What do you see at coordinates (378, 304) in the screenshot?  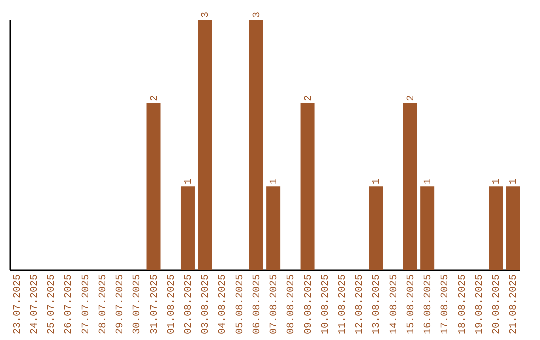 I see `x-tick-label: 13.08.2025` at bounding box center [378, 304].